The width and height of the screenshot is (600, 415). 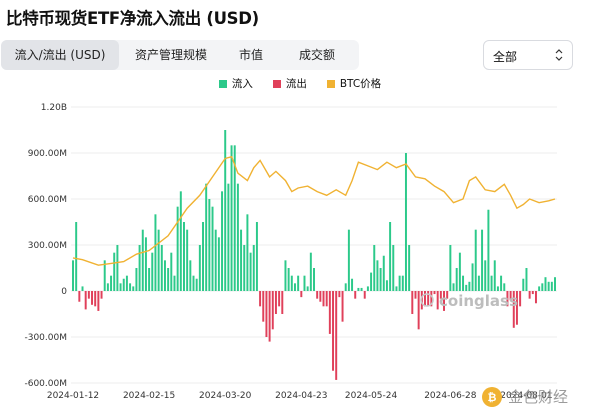 I want to click on fund-filter-select: 全部, so click(x=528, y=55).